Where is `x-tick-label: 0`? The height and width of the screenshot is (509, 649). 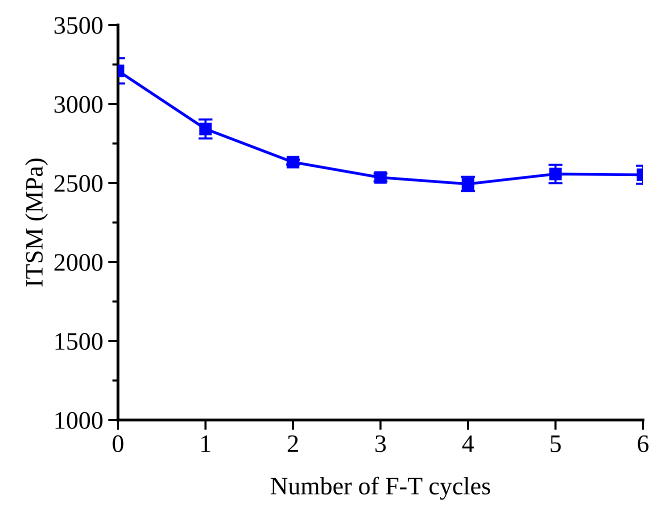
x-tick-label: 0 is located at coordinates (118, 443).